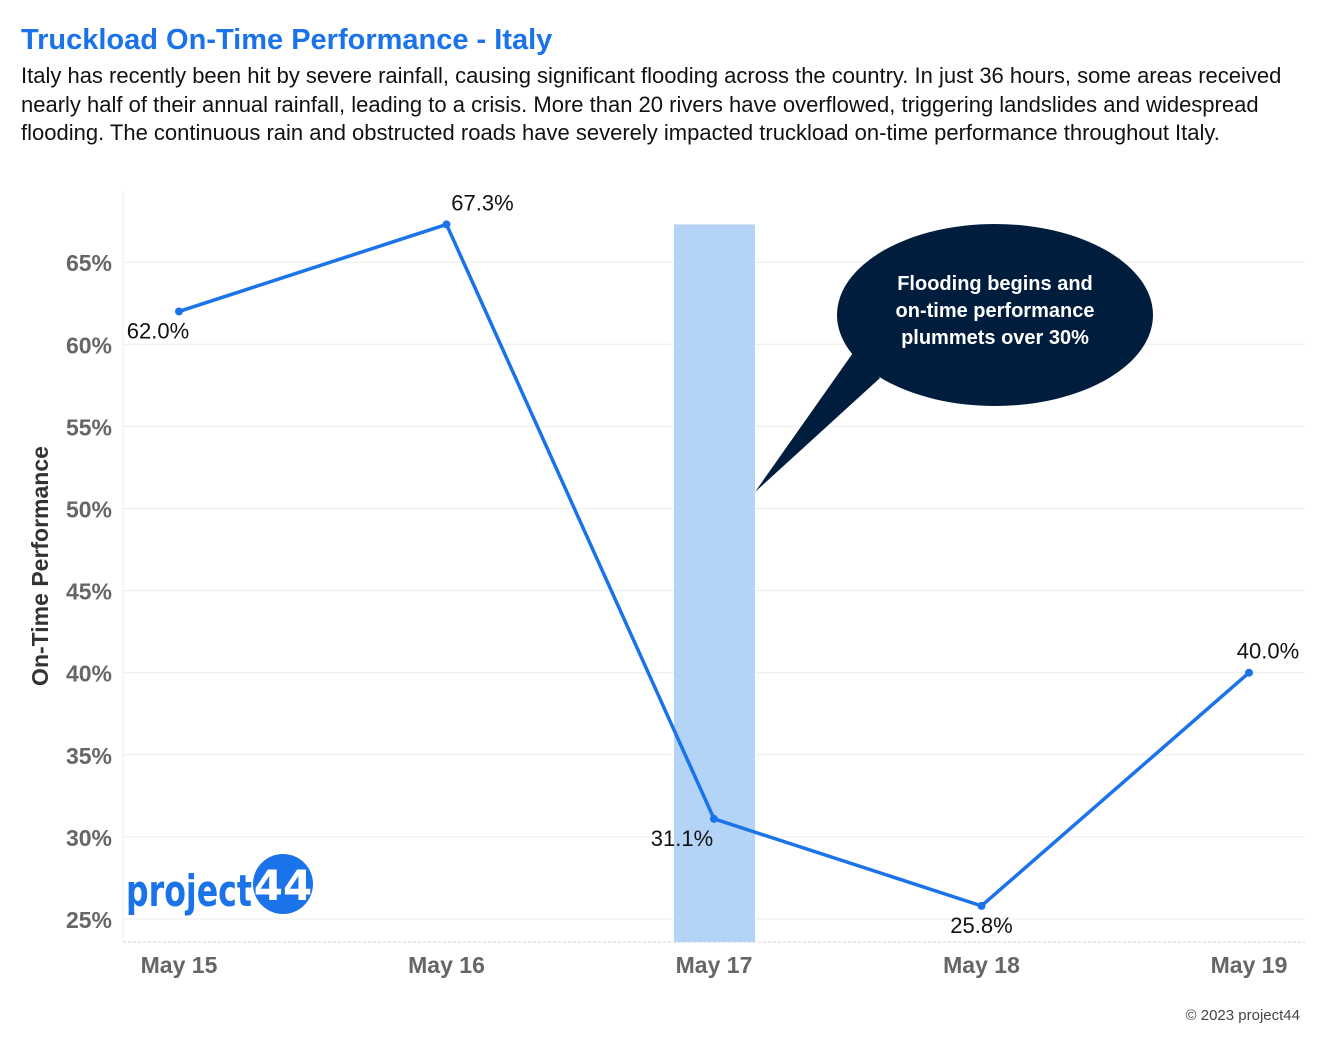  I want to click on y-tick-label: 25%, so click(89, 920).